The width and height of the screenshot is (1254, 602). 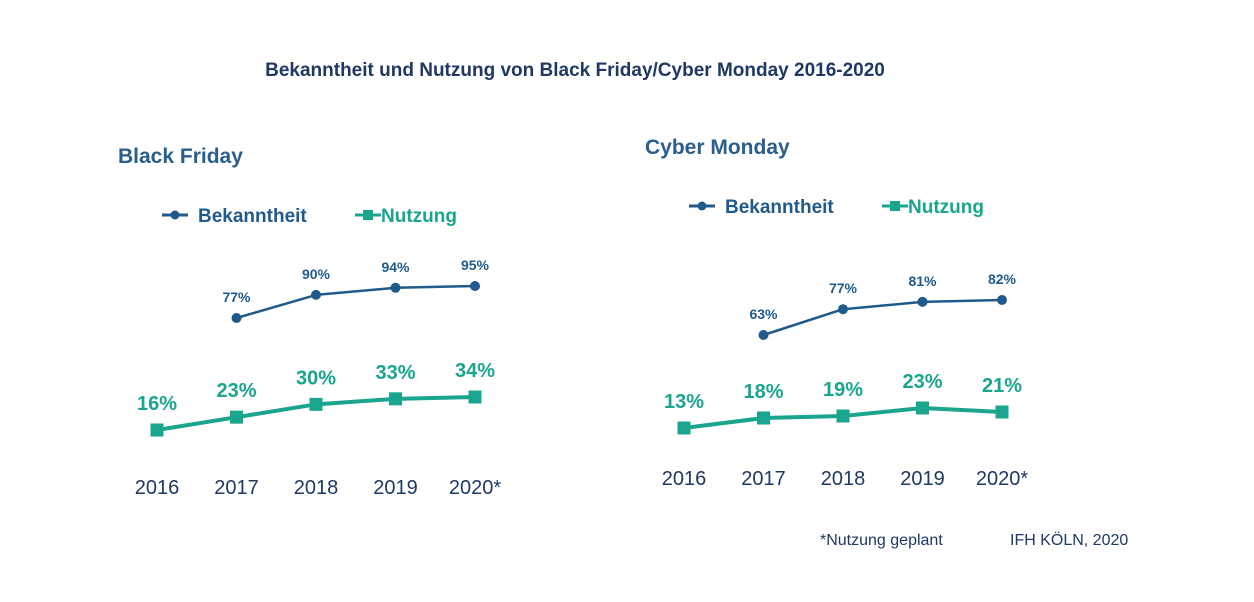 What do you see at coordinates (475, 488) in the screenshot?
I see `black-friday-x-tick-label-4: 2020*` at bounding box center [475, 488].